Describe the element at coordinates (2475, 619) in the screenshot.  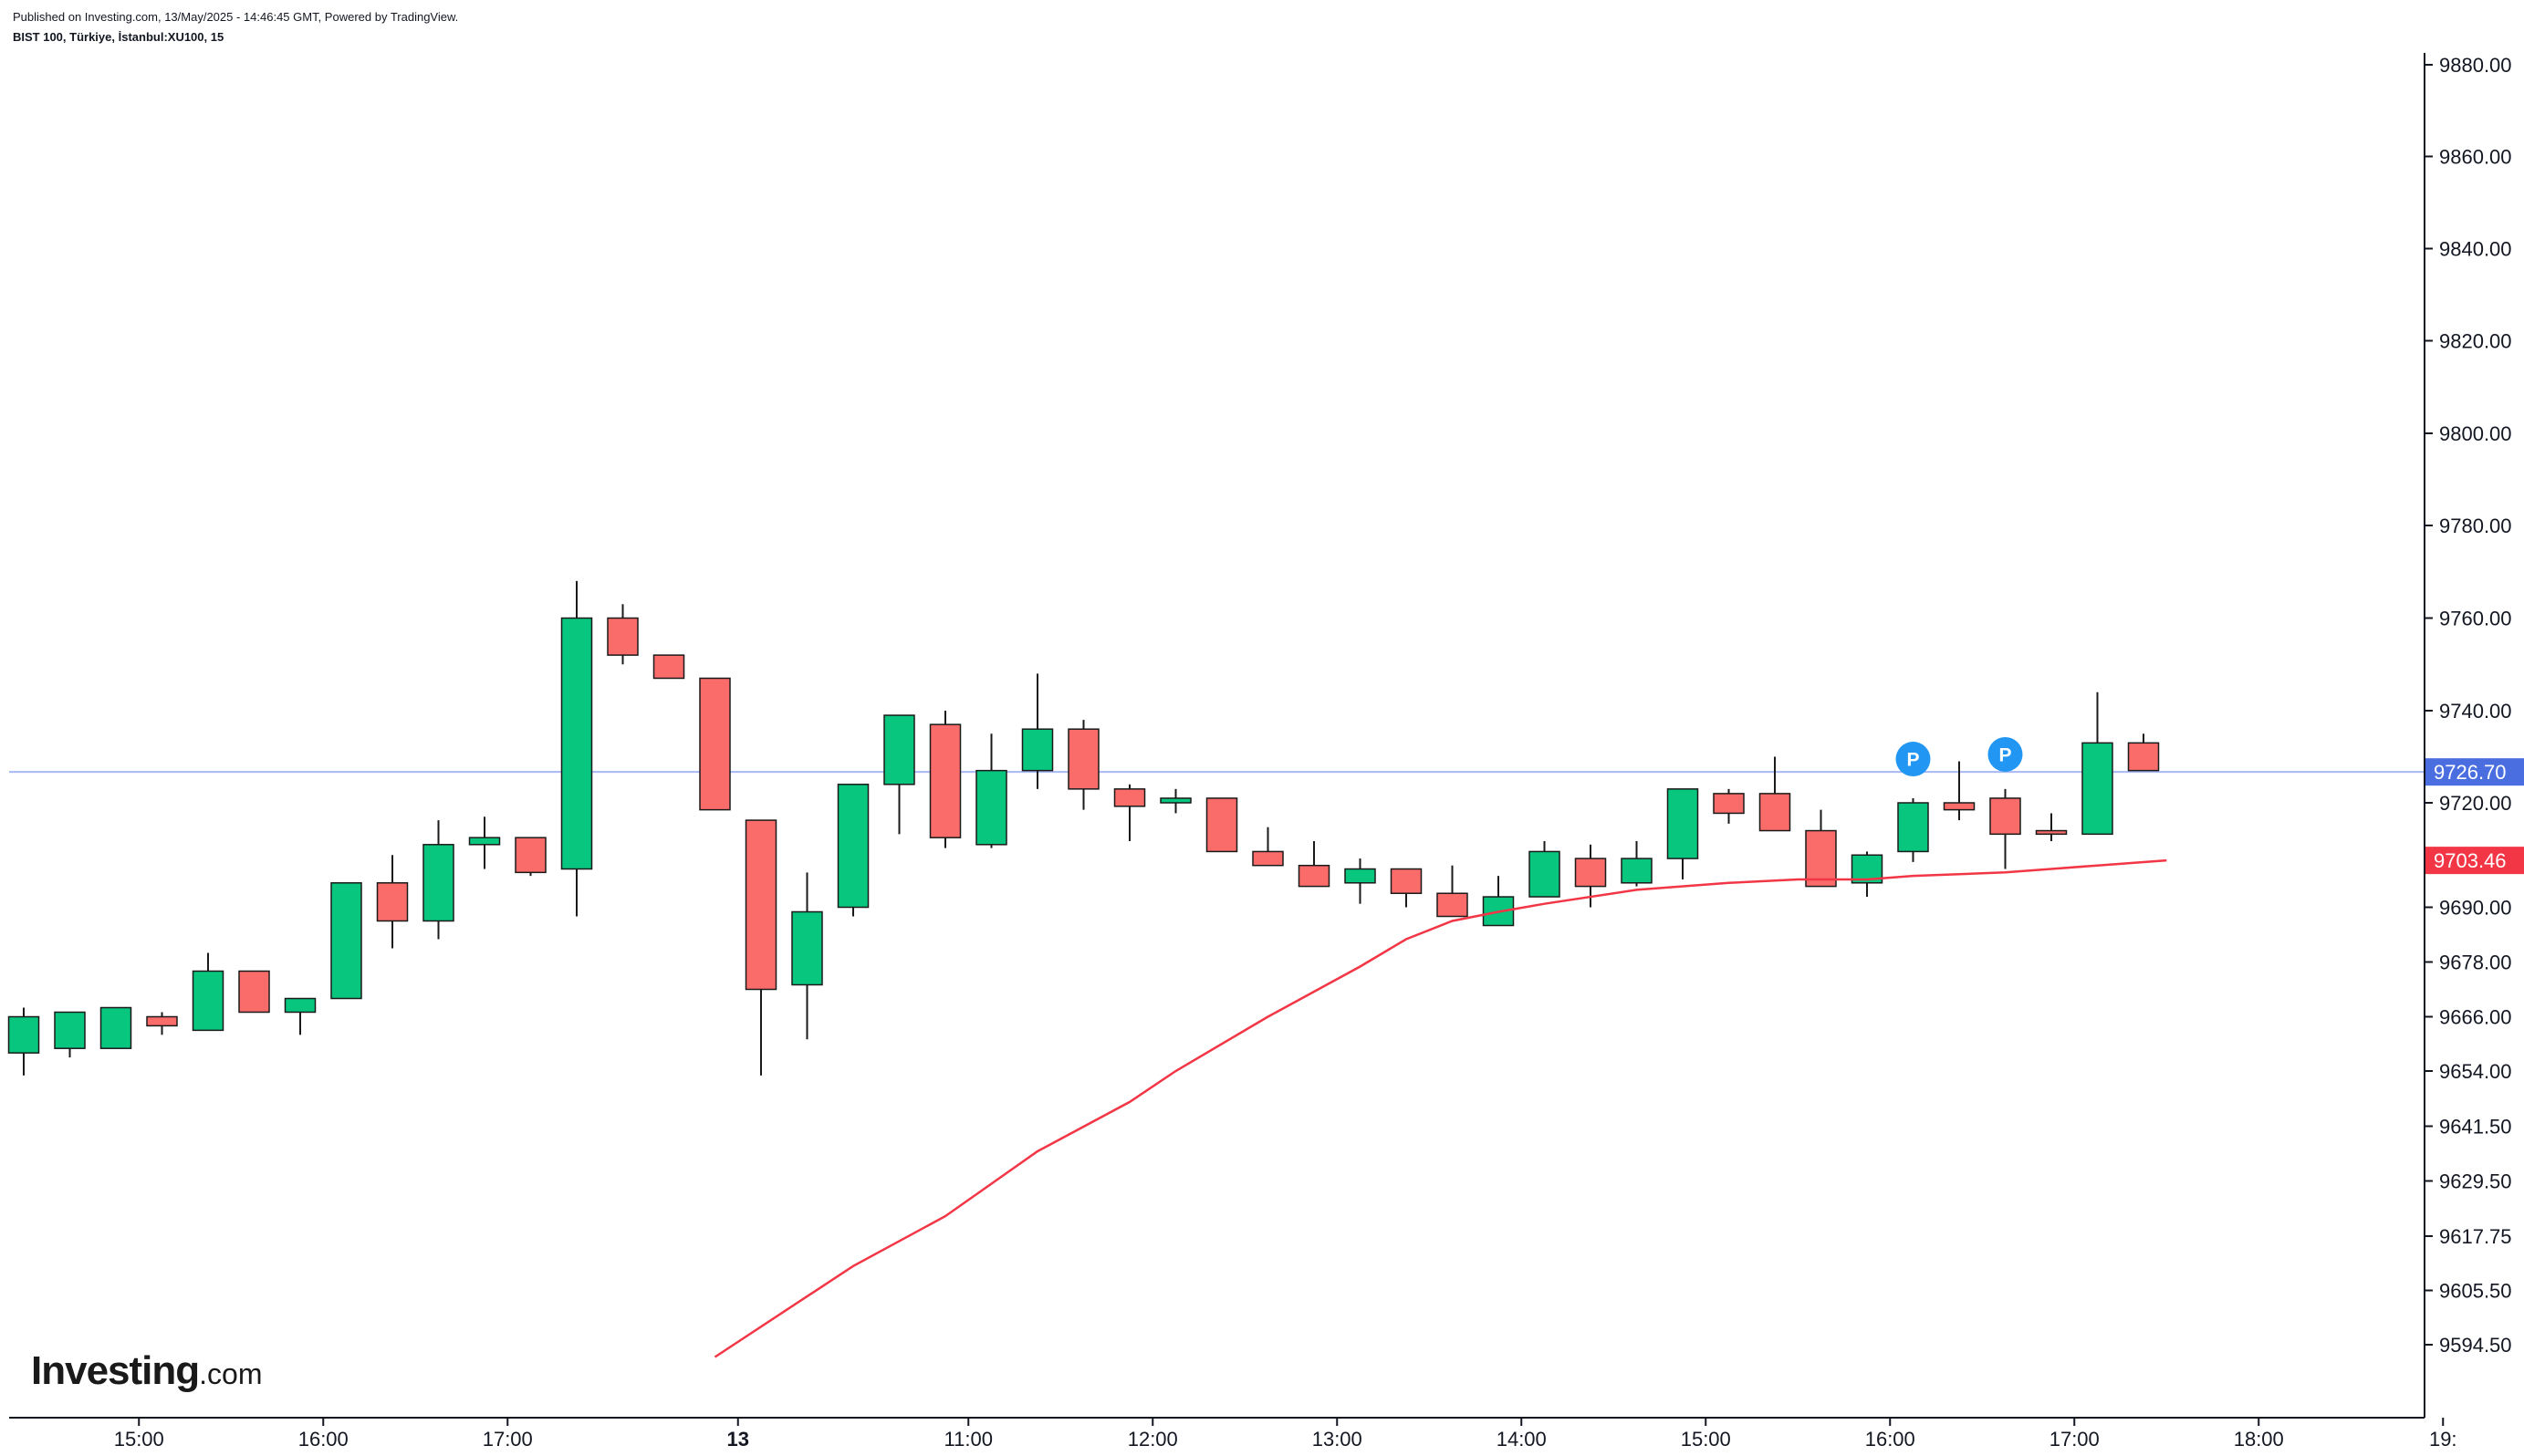
I see `y-tick-label: 9760.00` at that location.